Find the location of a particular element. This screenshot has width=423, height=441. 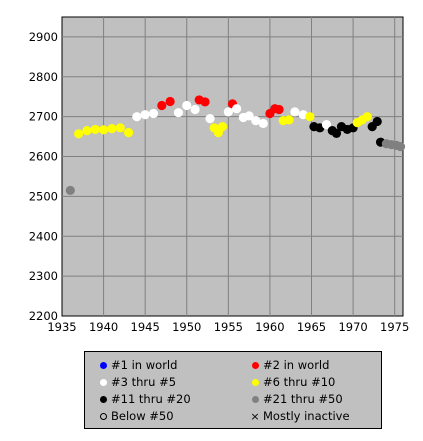

legend-label: Mostly inactive is located at coordinates (306, 416).